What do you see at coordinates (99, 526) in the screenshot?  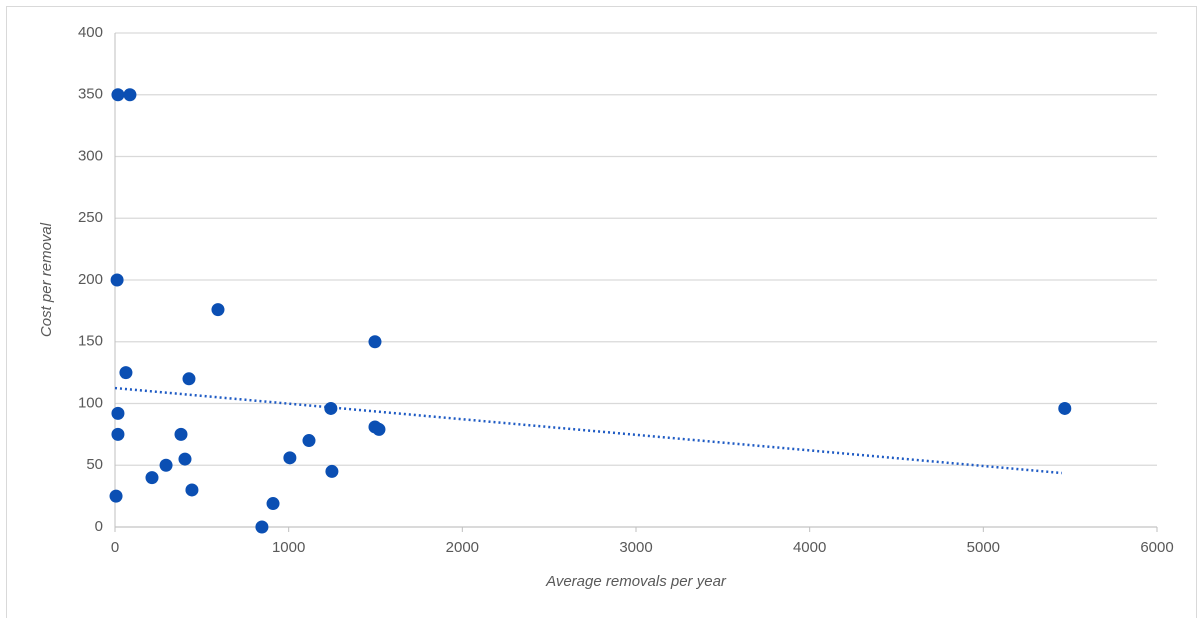 I see `y-tick-label: 0` at bounding box center [99, 526].